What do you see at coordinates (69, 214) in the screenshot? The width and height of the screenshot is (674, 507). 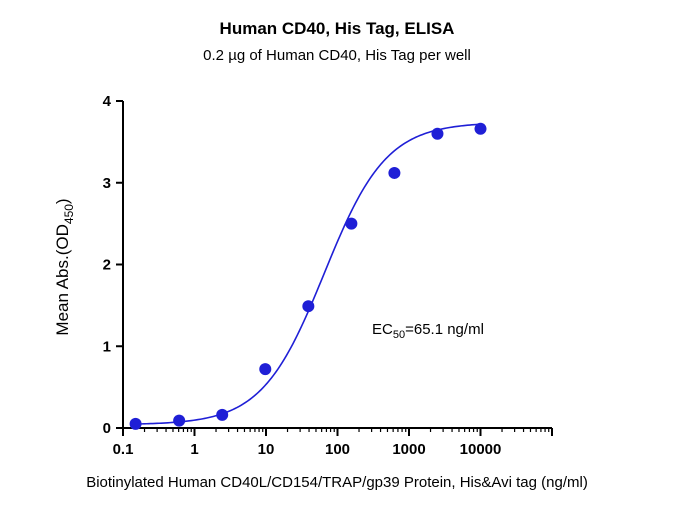 I see `y-axis-label-sub: 450` at bounding box center [69, 214].